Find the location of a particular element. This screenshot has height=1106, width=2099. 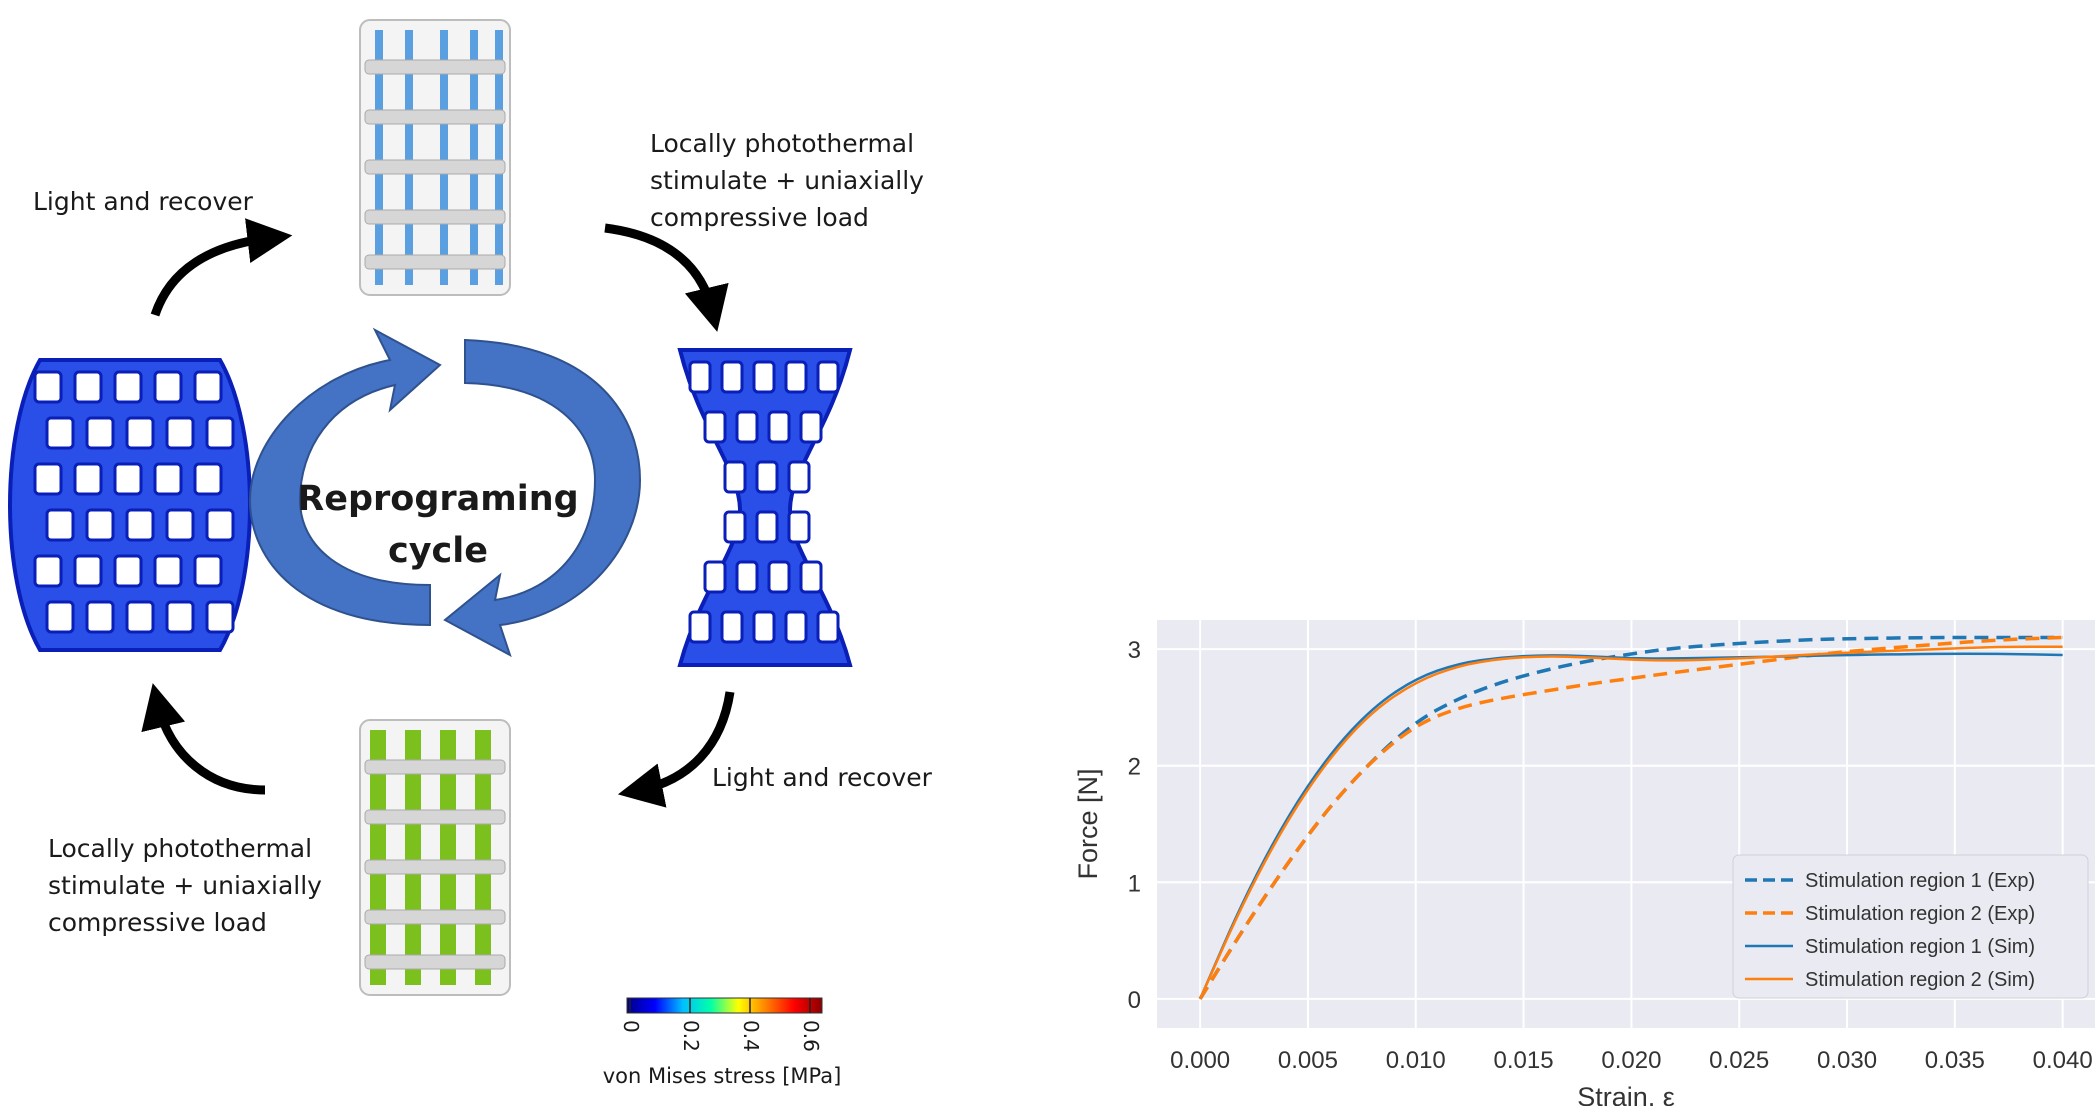

cycle-arrow-right is located at coordinates (542, 498).